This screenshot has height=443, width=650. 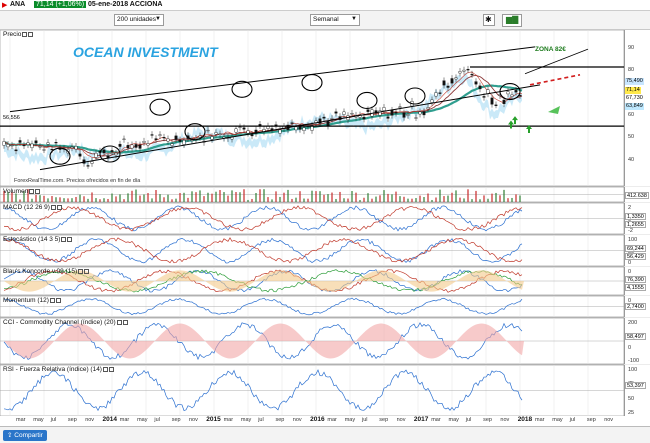 What do you see at coordinates (635, 288) in the screenshot?
I see `axis-value-tag: 4,1555` at bounding box center [635, 288].